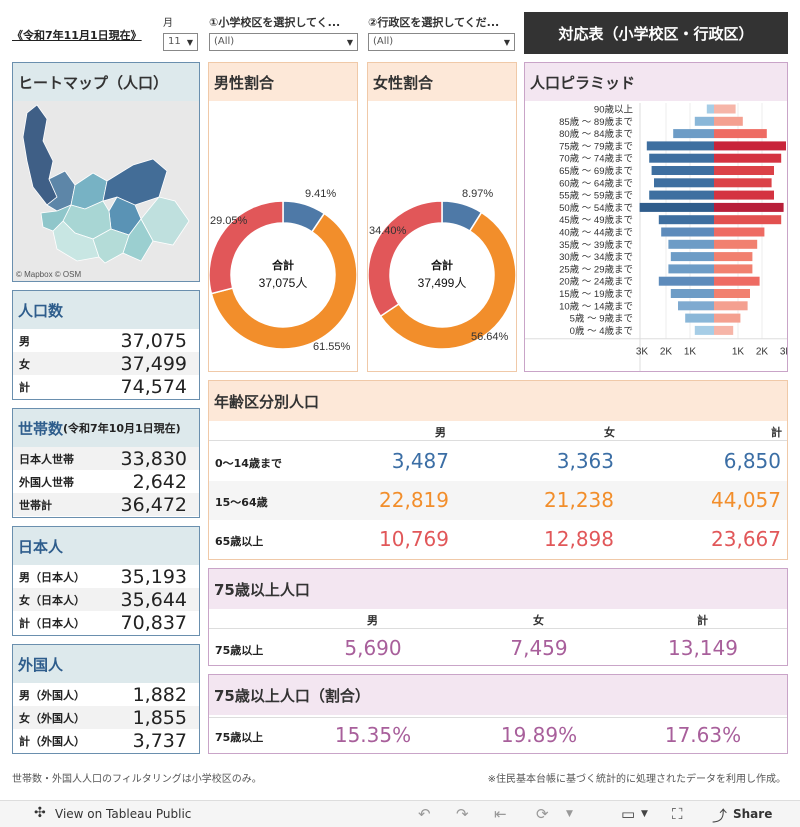 The height and width of the screenshot is (827, 800). What do you see at coordinates (596, 245) in the screenshot?
I see `pyramid-category-label: 35歳 〜 39歳まで` at bounding box center [596, 245].